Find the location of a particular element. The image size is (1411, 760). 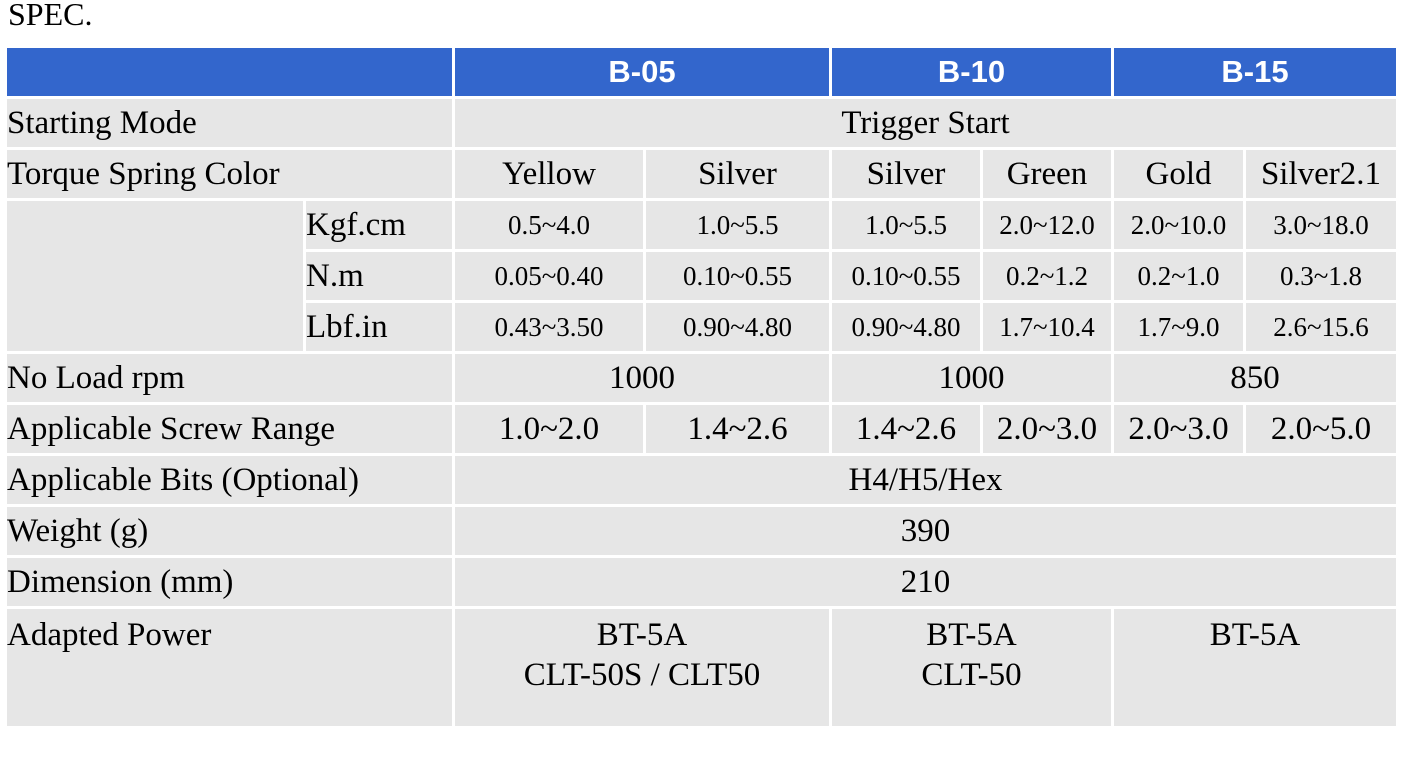

power-cell: BT-5A CLT-50S / CLT50 is located at coordinates (642, 667).